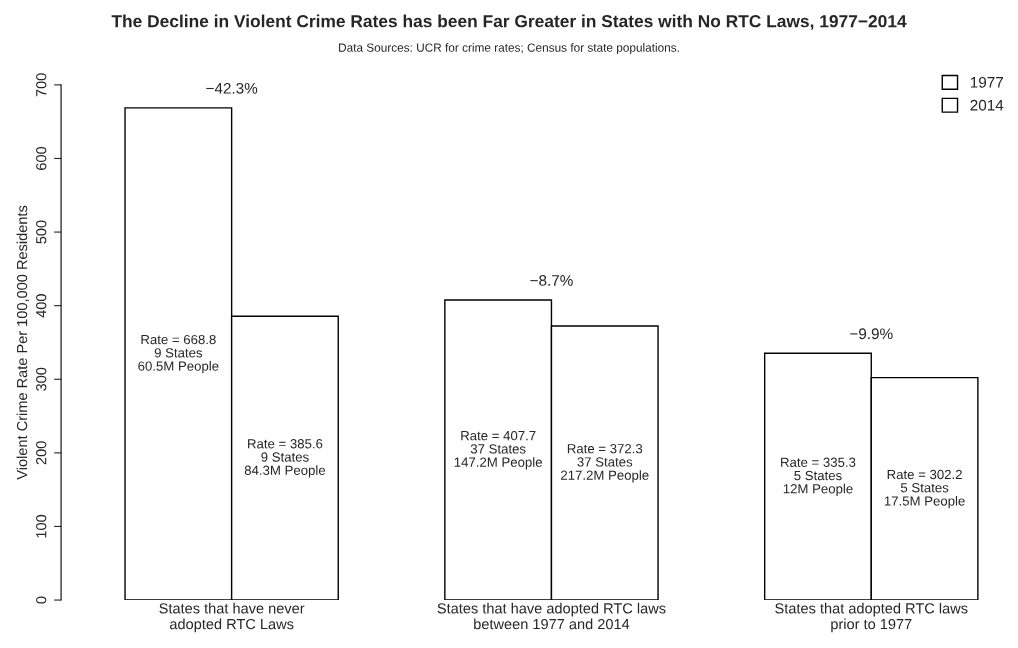 This screenshot has height=648, width=1018. Describe the element at coordinates (41, 306) in the screenshot. I see `y-tick-label: 400` at that location.